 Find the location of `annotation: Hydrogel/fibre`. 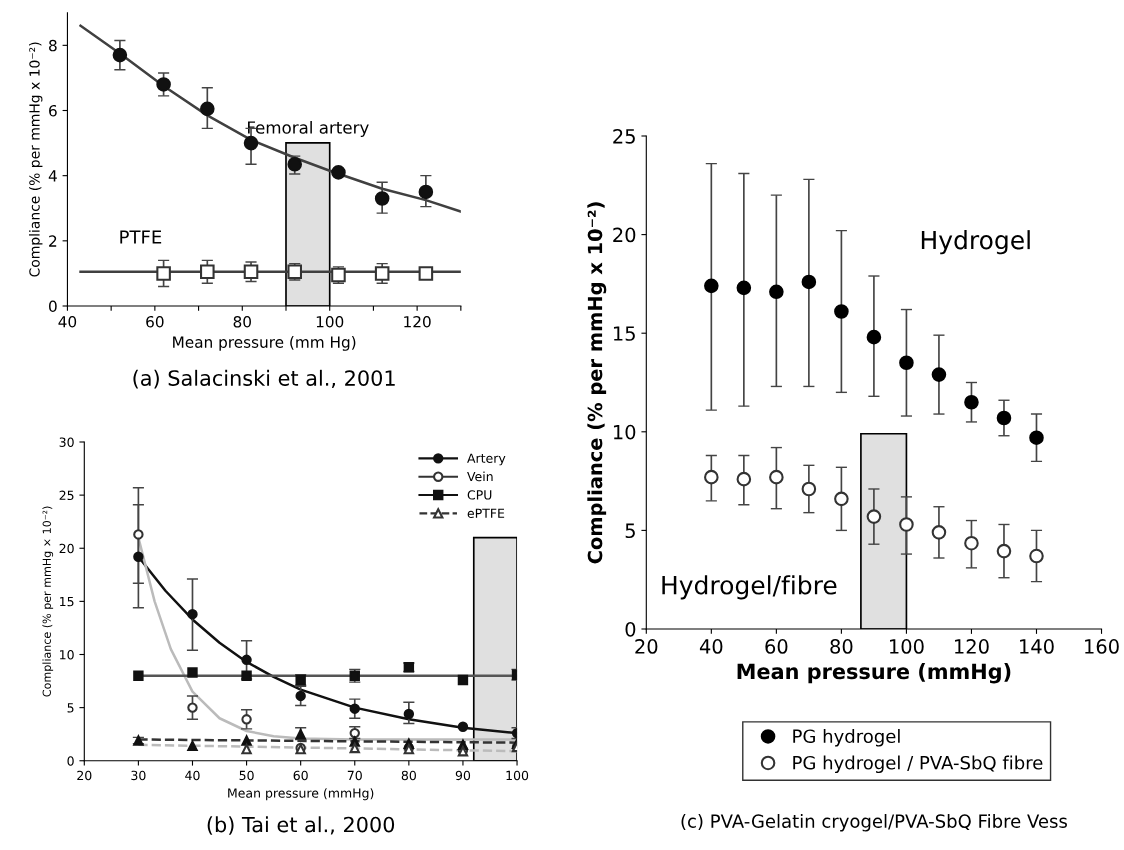

annotation: Hydrogel/fibre is located at coordinates (749, 587).